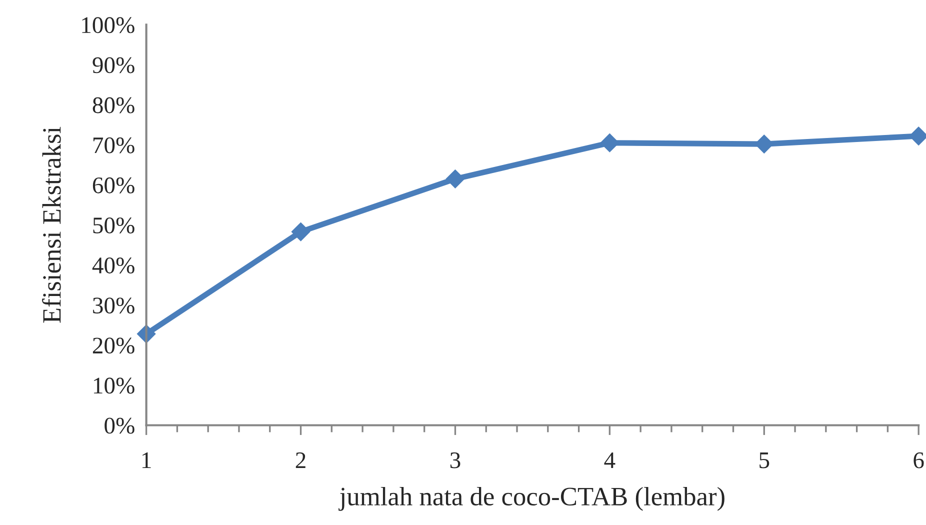 The width and height of the screenshot is (926, 525). Describe the element at coordinates (113, 225) in the screenshot. I see `y-tick-label: 50%` at that location.